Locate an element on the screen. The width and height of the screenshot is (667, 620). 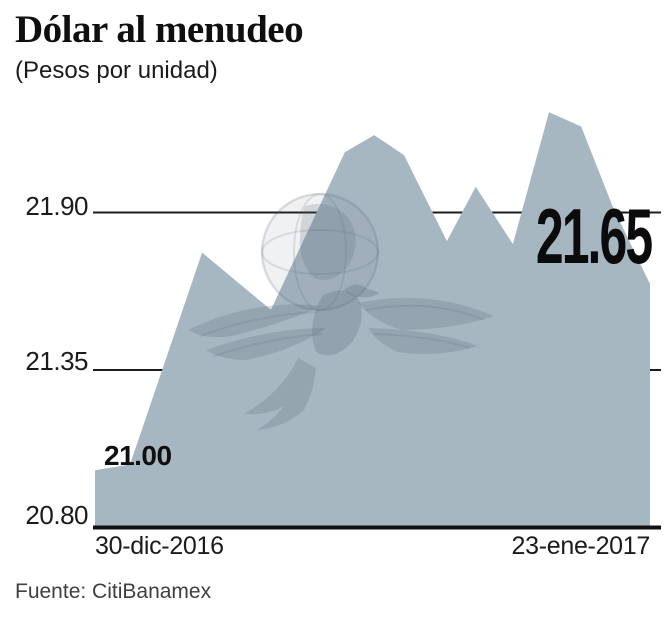
chart-subtitle: (Pesos por unidad) is located at coordinates (116, 70).